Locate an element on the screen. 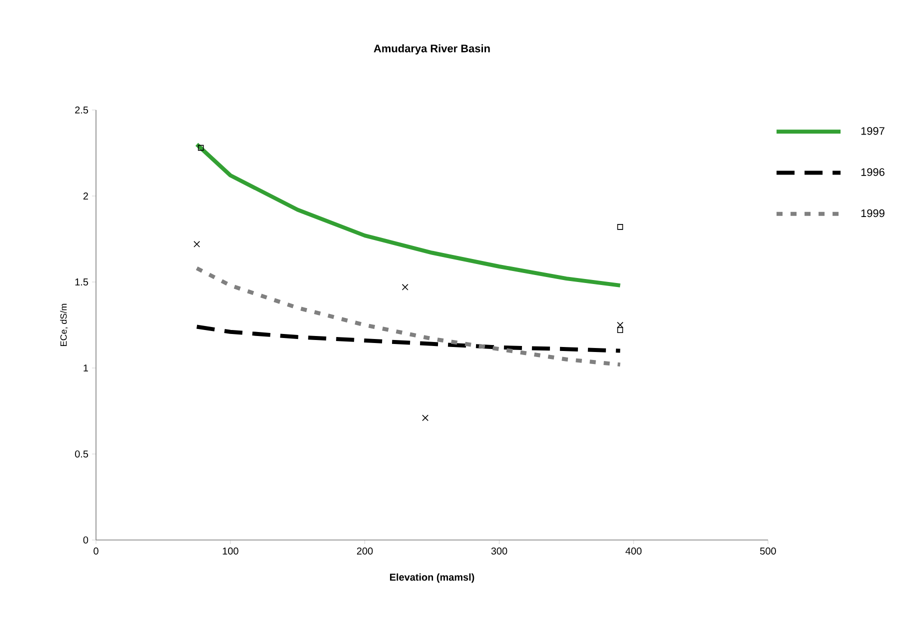  y-axis-title: ECe, dS/m is located at coordinates (64, 325).